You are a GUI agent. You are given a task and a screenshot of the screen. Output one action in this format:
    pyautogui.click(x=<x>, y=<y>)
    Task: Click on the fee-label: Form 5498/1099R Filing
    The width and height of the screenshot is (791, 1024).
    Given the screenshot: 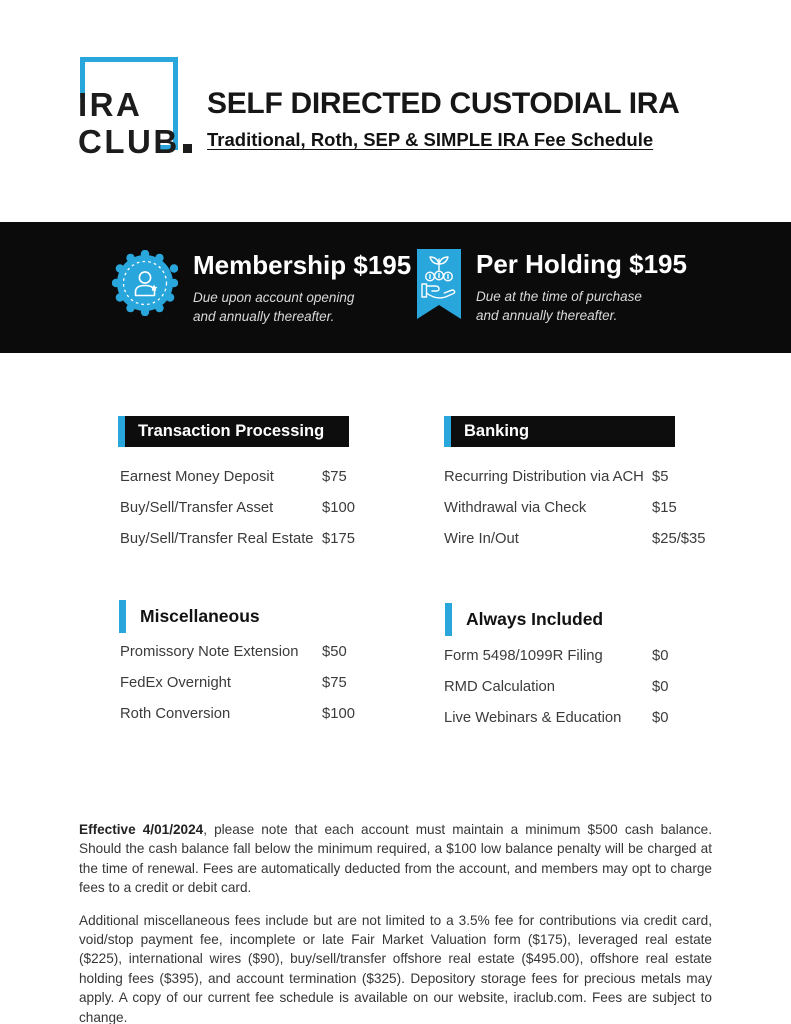 What is the action you would take?
    pyautogui.click(x=523, y=656)
    